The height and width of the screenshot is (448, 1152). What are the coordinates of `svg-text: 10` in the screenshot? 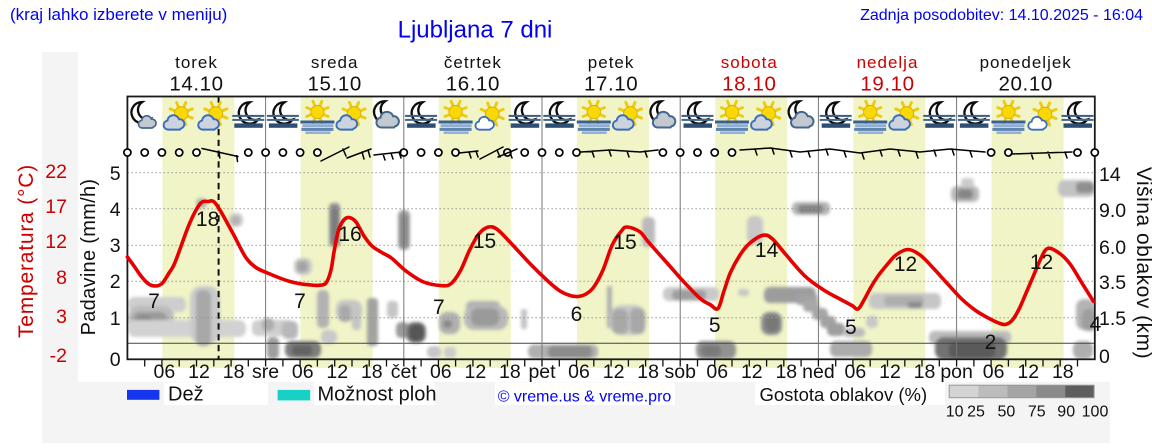 It's located at (955, 412).